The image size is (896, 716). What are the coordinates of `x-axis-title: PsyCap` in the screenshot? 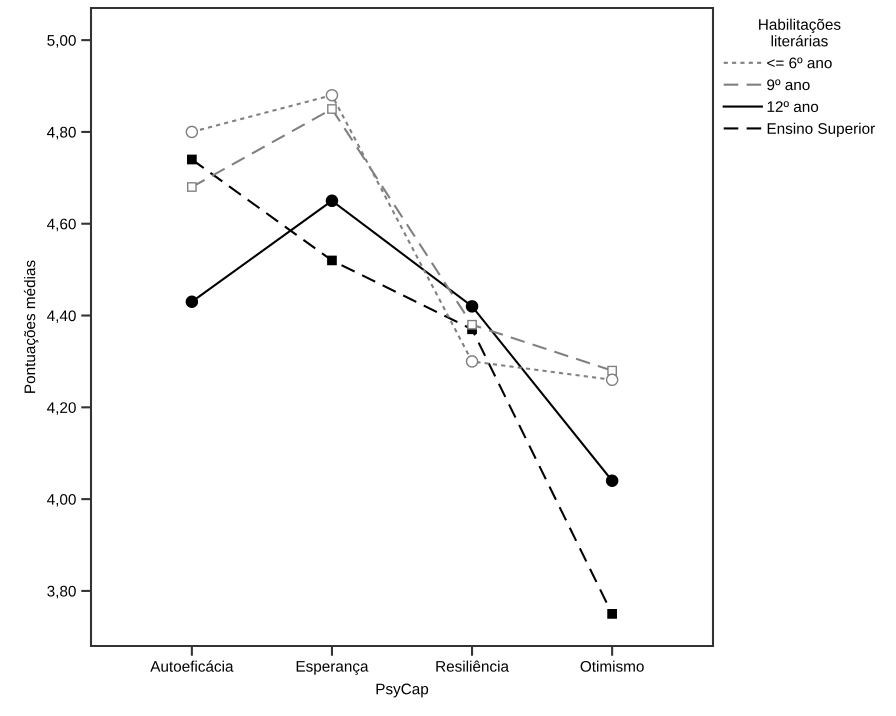 It's located at (402, 691).